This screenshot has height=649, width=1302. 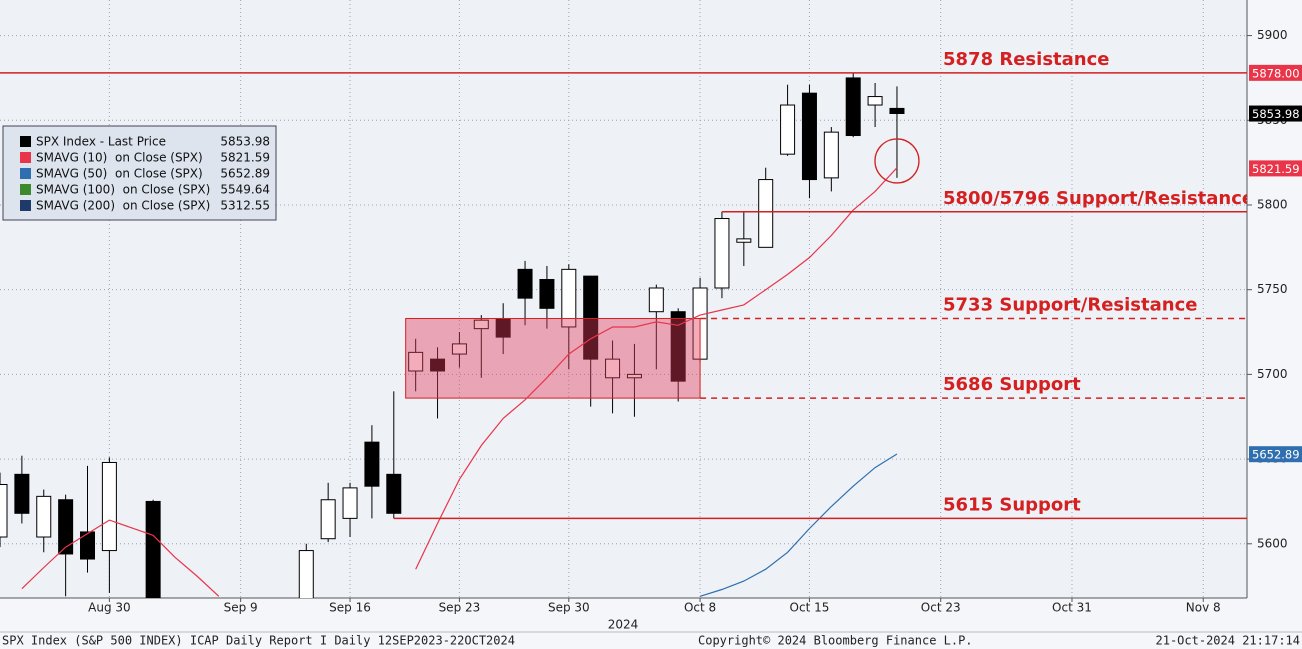 What do you see at coordinates (835, 641) in the screenshot?
I see `footer-center: Copyright© 2024 Bloomberg Finance L.P.` at bounding box center [835, 641].